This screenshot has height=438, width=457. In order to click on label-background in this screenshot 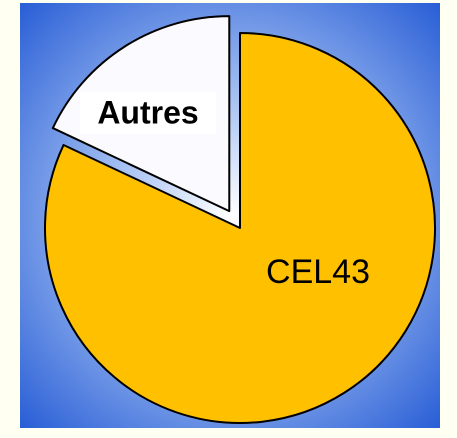, I will do `click(148, 113)`.